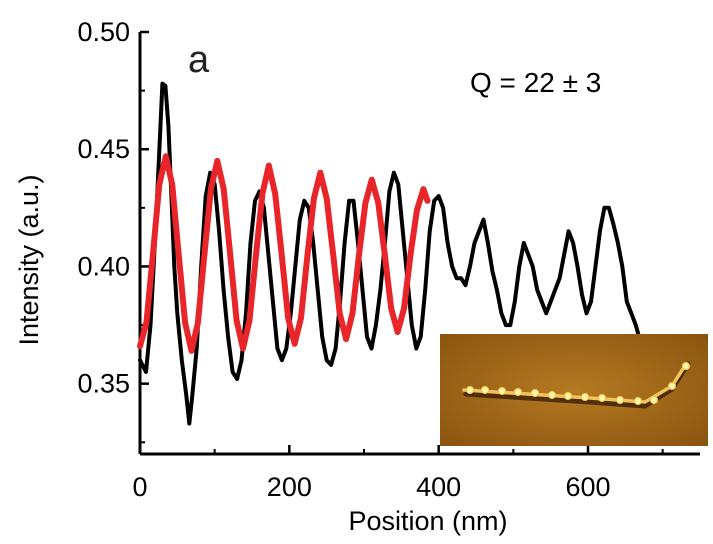  What do you see at coordinates (29, 259) in the screenshot?
I see `y-axis-title: Intensity (a.u.)` at bounding box center [29, 259].